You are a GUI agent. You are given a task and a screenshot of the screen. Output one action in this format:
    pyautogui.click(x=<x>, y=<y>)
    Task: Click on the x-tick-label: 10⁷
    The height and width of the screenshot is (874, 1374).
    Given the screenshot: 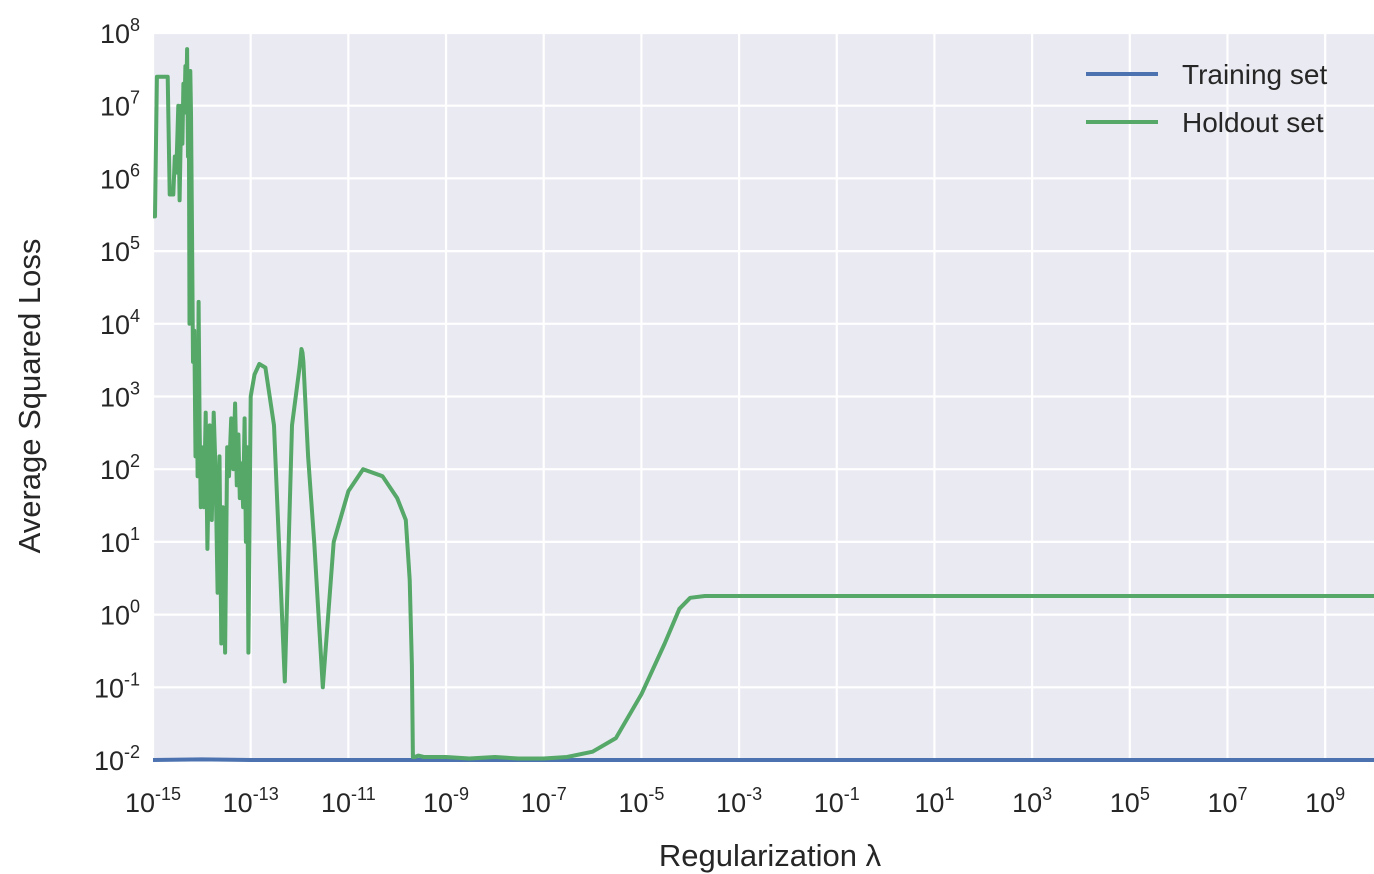 What is the action you would take?
    pyautogui.click(x=1227, y=801)
    